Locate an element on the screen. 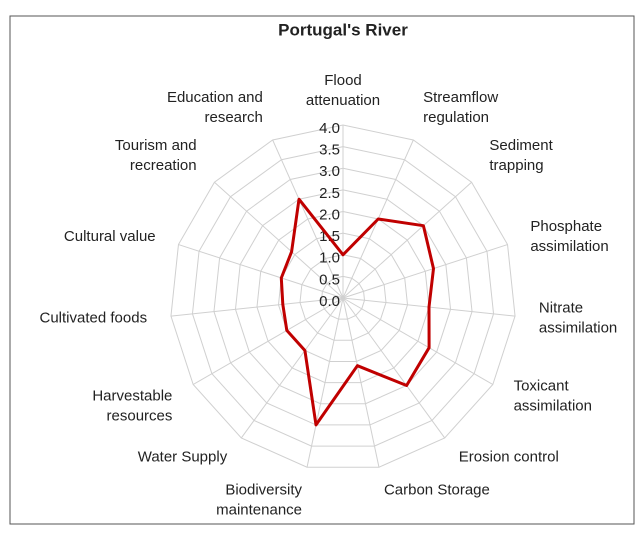  category-label: Toxicant assimilation is located at coordinates (553, 395).